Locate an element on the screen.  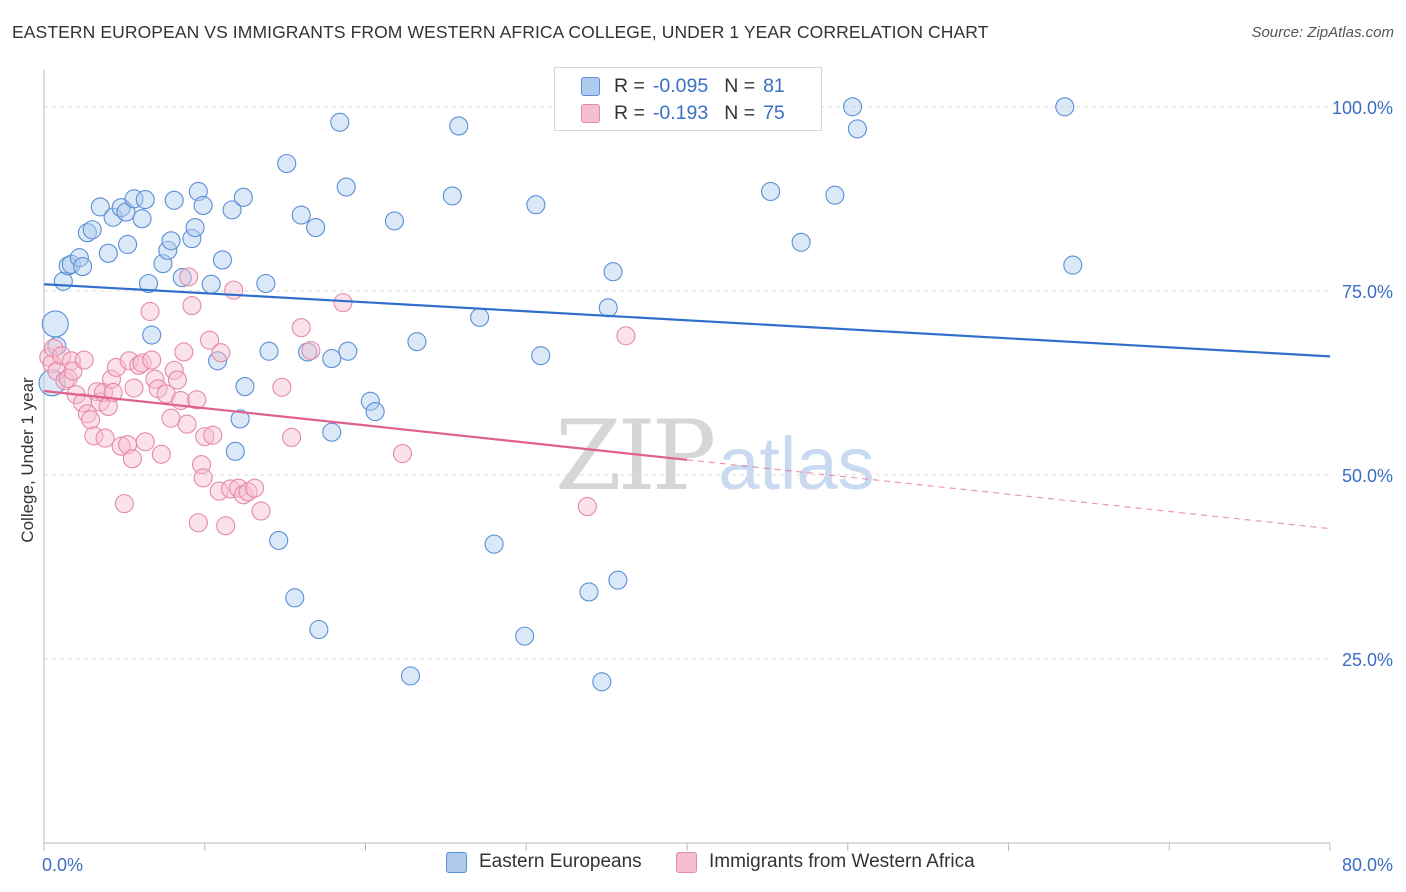
legend-label: Eastern Europeans is located at coordinates (560, 861).